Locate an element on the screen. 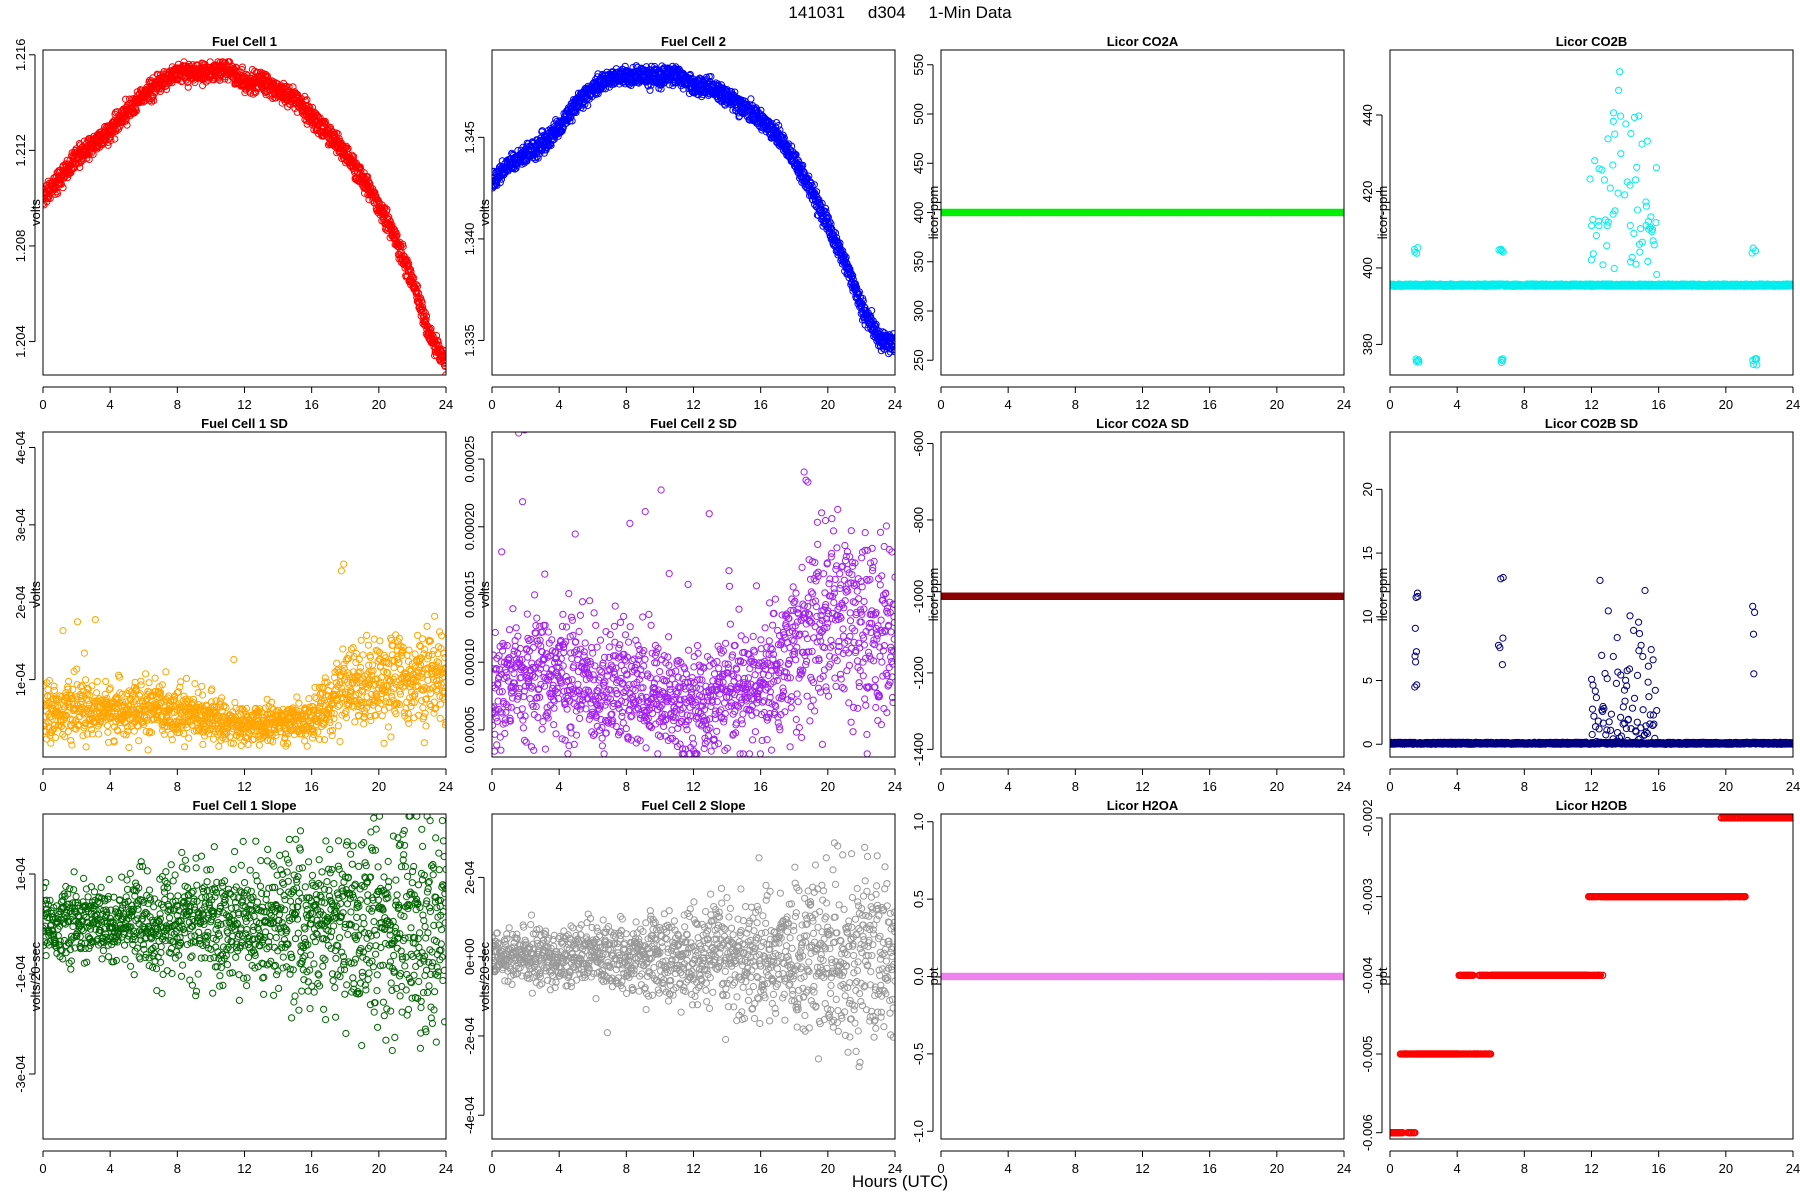 Image resolution: width=1800 pixels, height=1200 pixels. panel-title: Licor CO2A is located at coordinates (1143, 41).